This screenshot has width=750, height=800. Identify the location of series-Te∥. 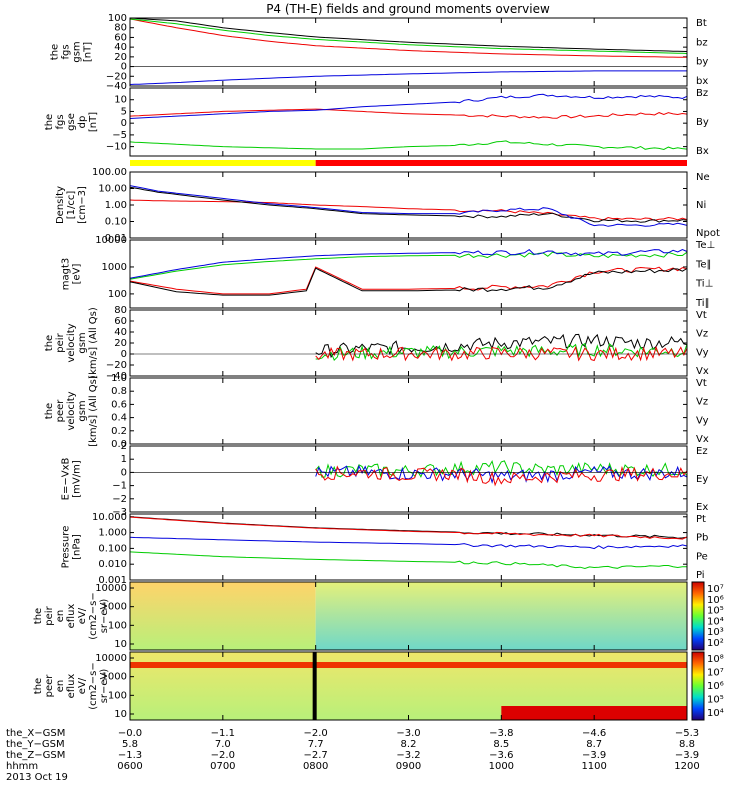
(408, 281).